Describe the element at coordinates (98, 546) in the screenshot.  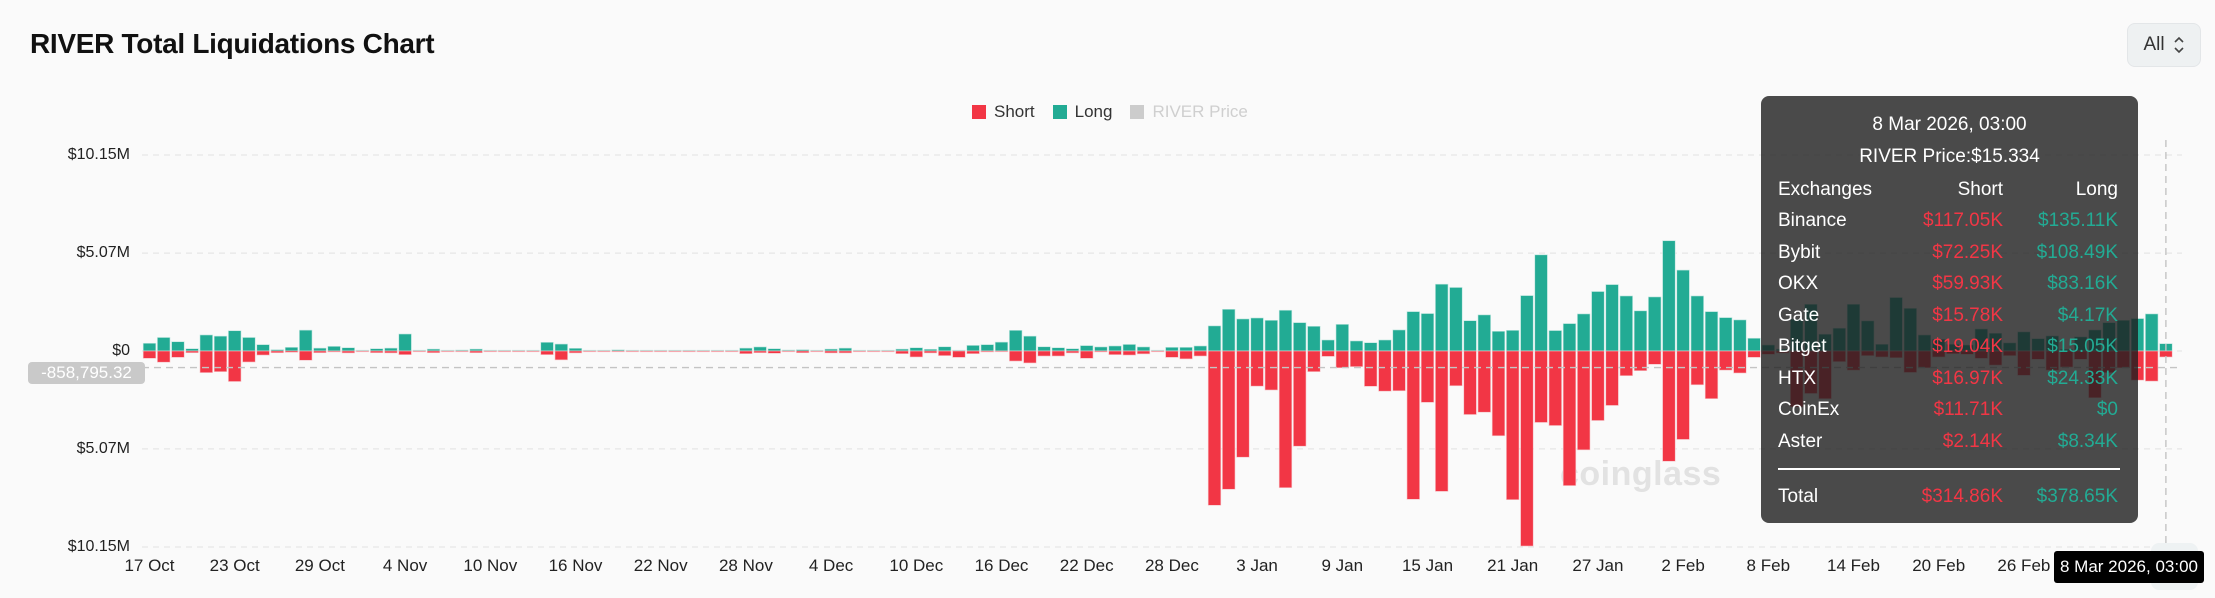
I see `y-tick-label: $10.15M` at that location.